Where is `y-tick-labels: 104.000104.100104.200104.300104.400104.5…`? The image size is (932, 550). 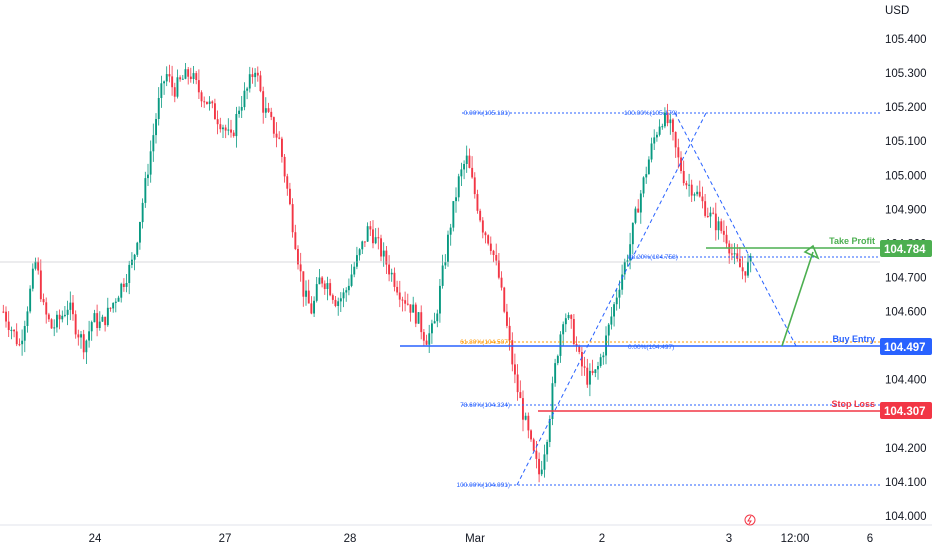
y-tick-labels: 104.000104.100104.200104.300104.400104.5… is located at coordinates (906, 278).